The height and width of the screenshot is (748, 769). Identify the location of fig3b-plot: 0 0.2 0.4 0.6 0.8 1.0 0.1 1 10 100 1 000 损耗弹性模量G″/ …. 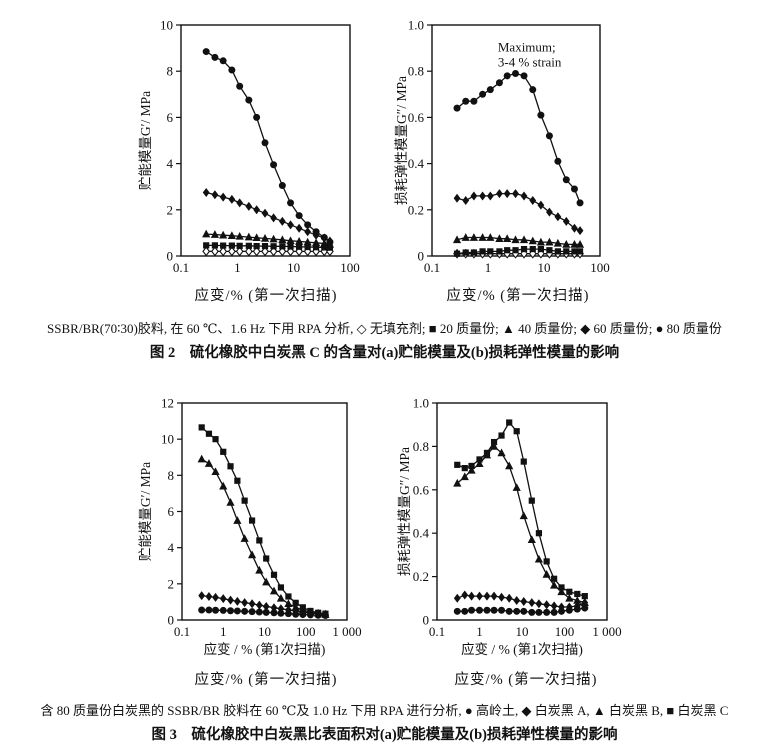
(509, 527).